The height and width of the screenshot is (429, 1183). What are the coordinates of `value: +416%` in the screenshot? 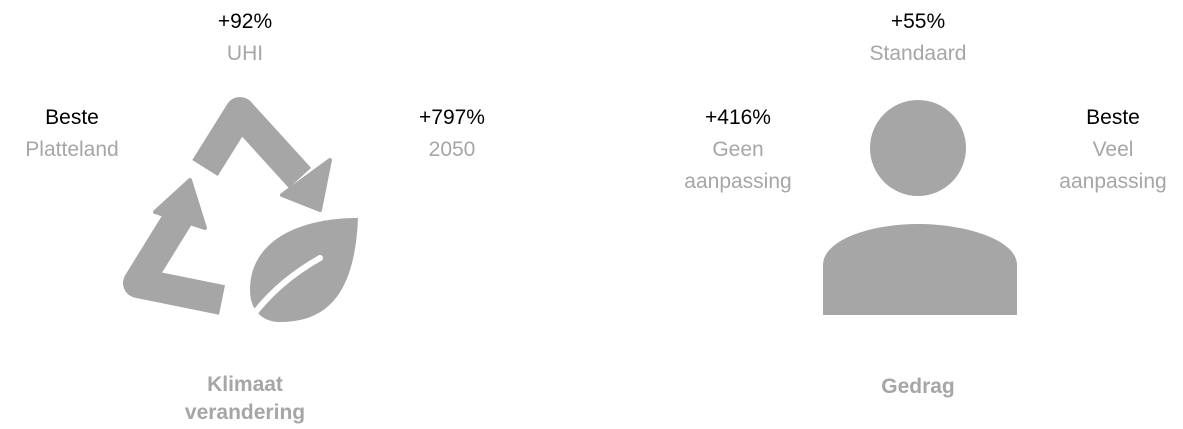 It's located at (738, 117).